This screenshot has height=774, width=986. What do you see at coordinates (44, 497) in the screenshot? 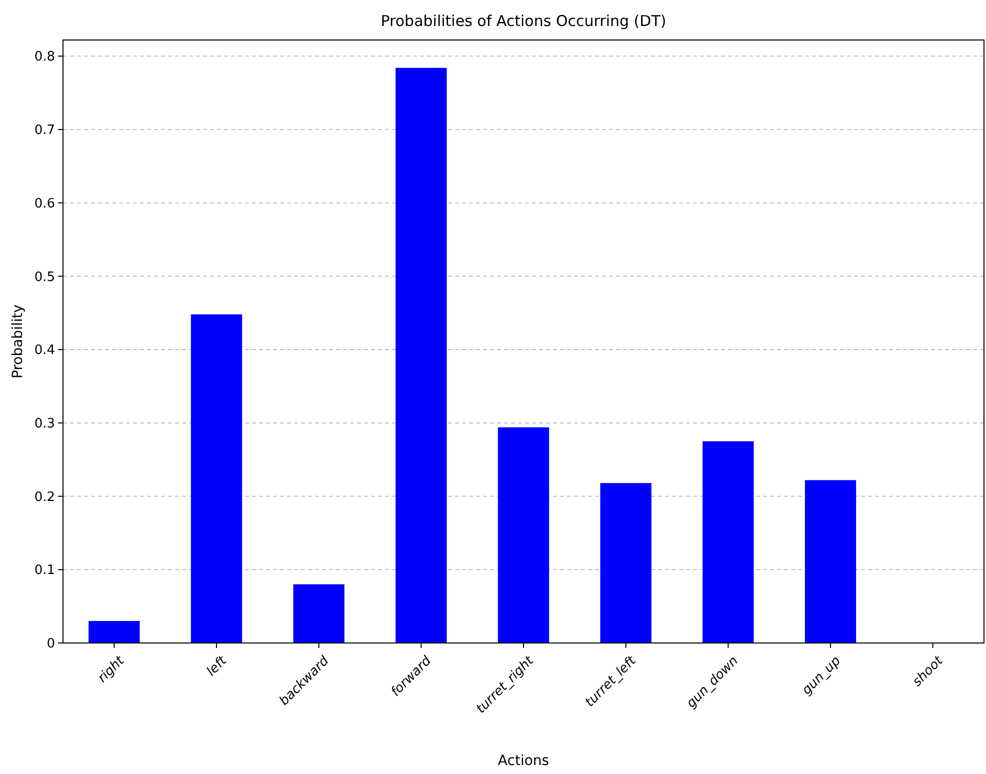
I see `y-tick-label: 0.2` at bounding box center [44, 497].